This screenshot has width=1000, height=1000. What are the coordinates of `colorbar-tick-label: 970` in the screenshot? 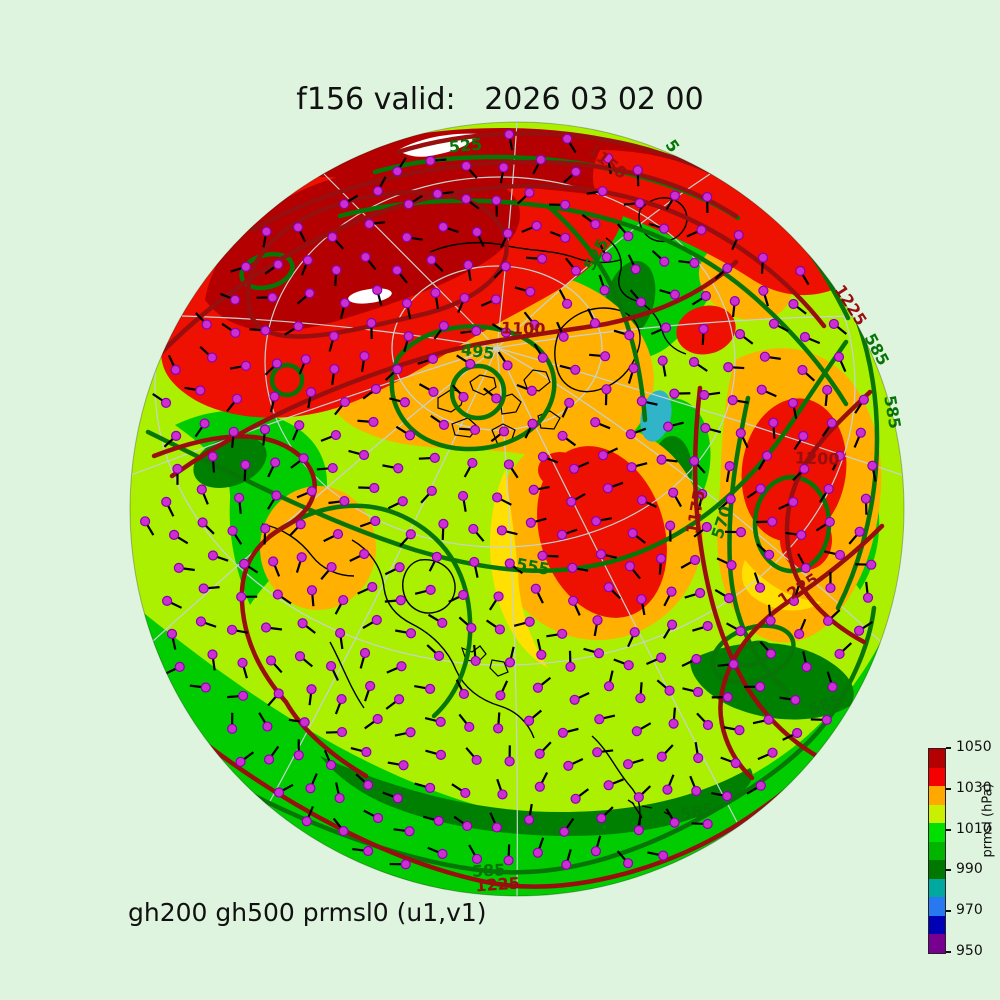 It's located at (969, 910).